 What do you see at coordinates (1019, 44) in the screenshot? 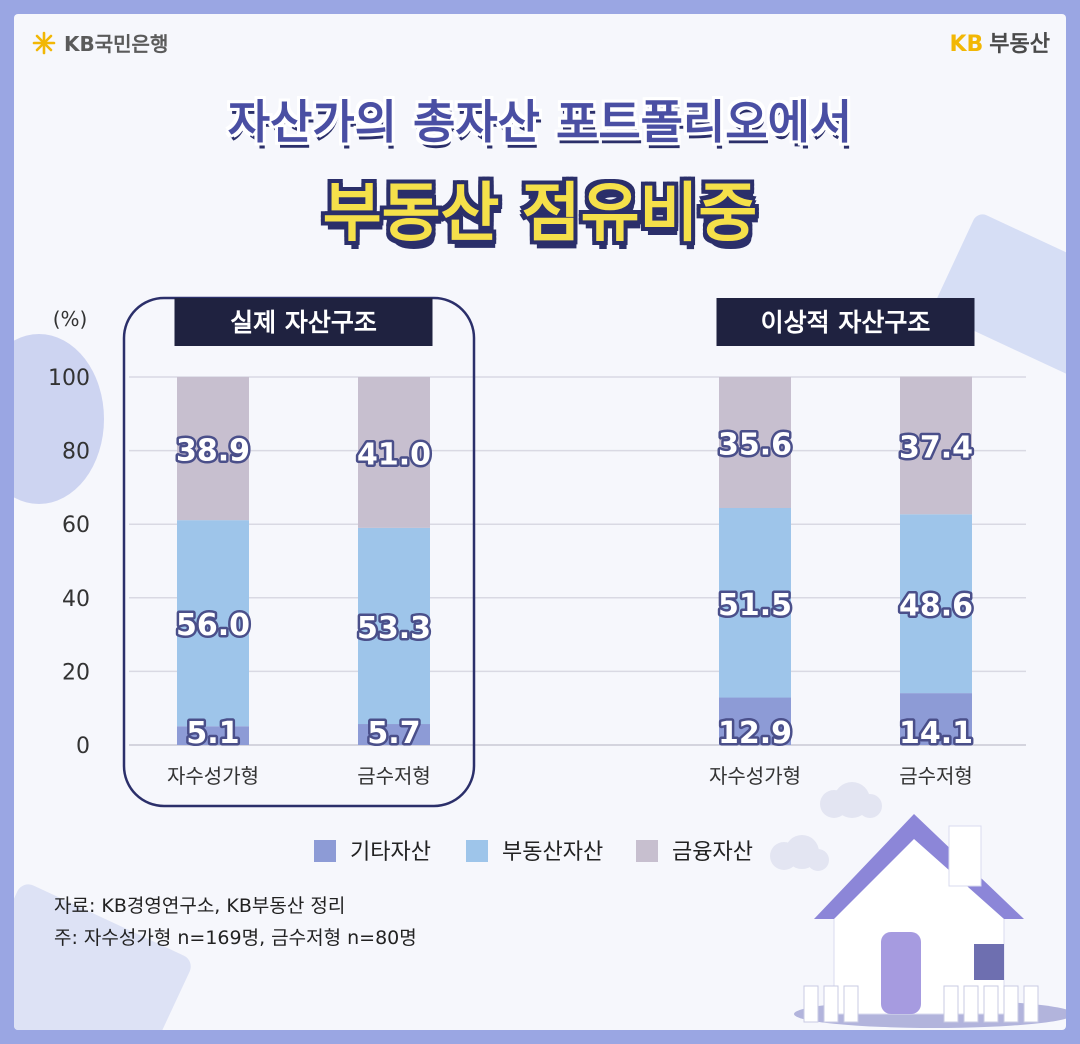
I see `brand-name: 부동산` at bounding box center [1019, 44].